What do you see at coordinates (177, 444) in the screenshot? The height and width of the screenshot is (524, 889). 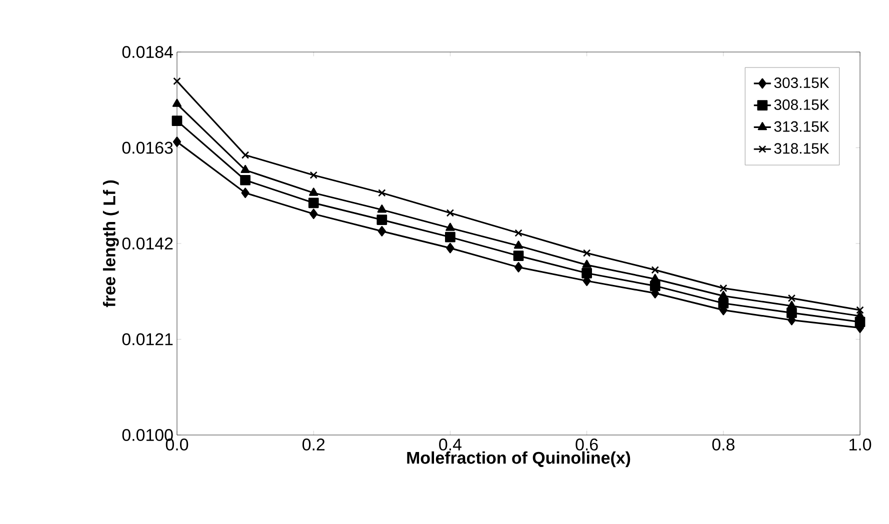 I see `x-tick-label: 0.0` at bounding box center [177, 444].